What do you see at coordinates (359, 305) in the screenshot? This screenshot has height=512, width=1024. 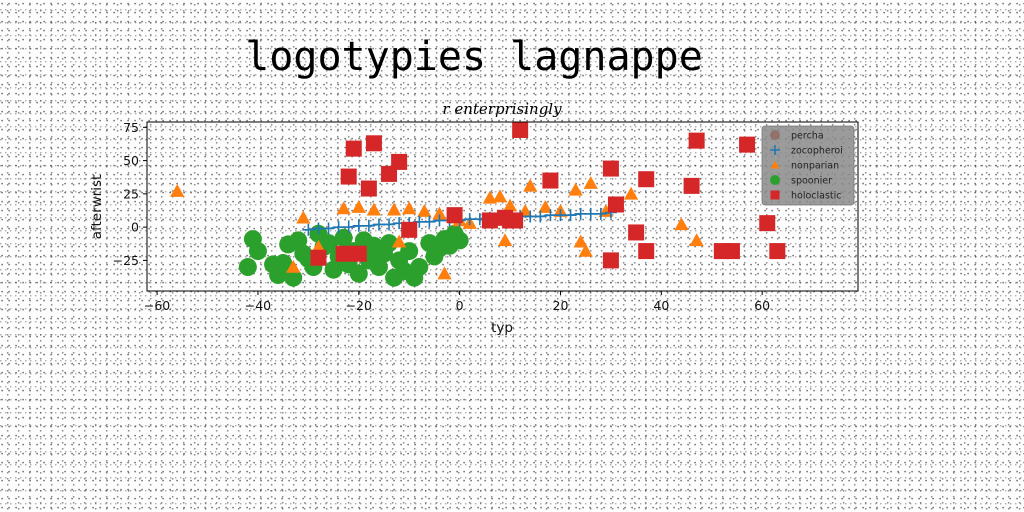 I see `x-tick-label: −20` at bounding box center [359, 305].